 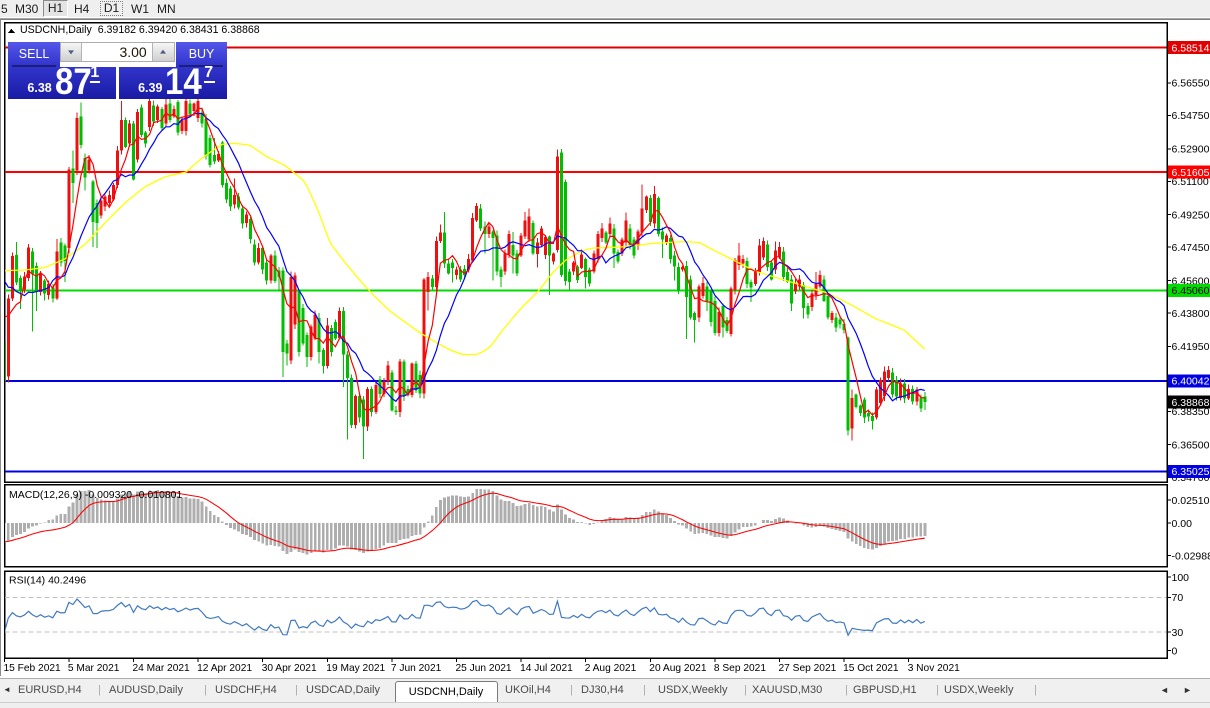 I want to click on svg-text: 70, so click(x=1178, y=598).